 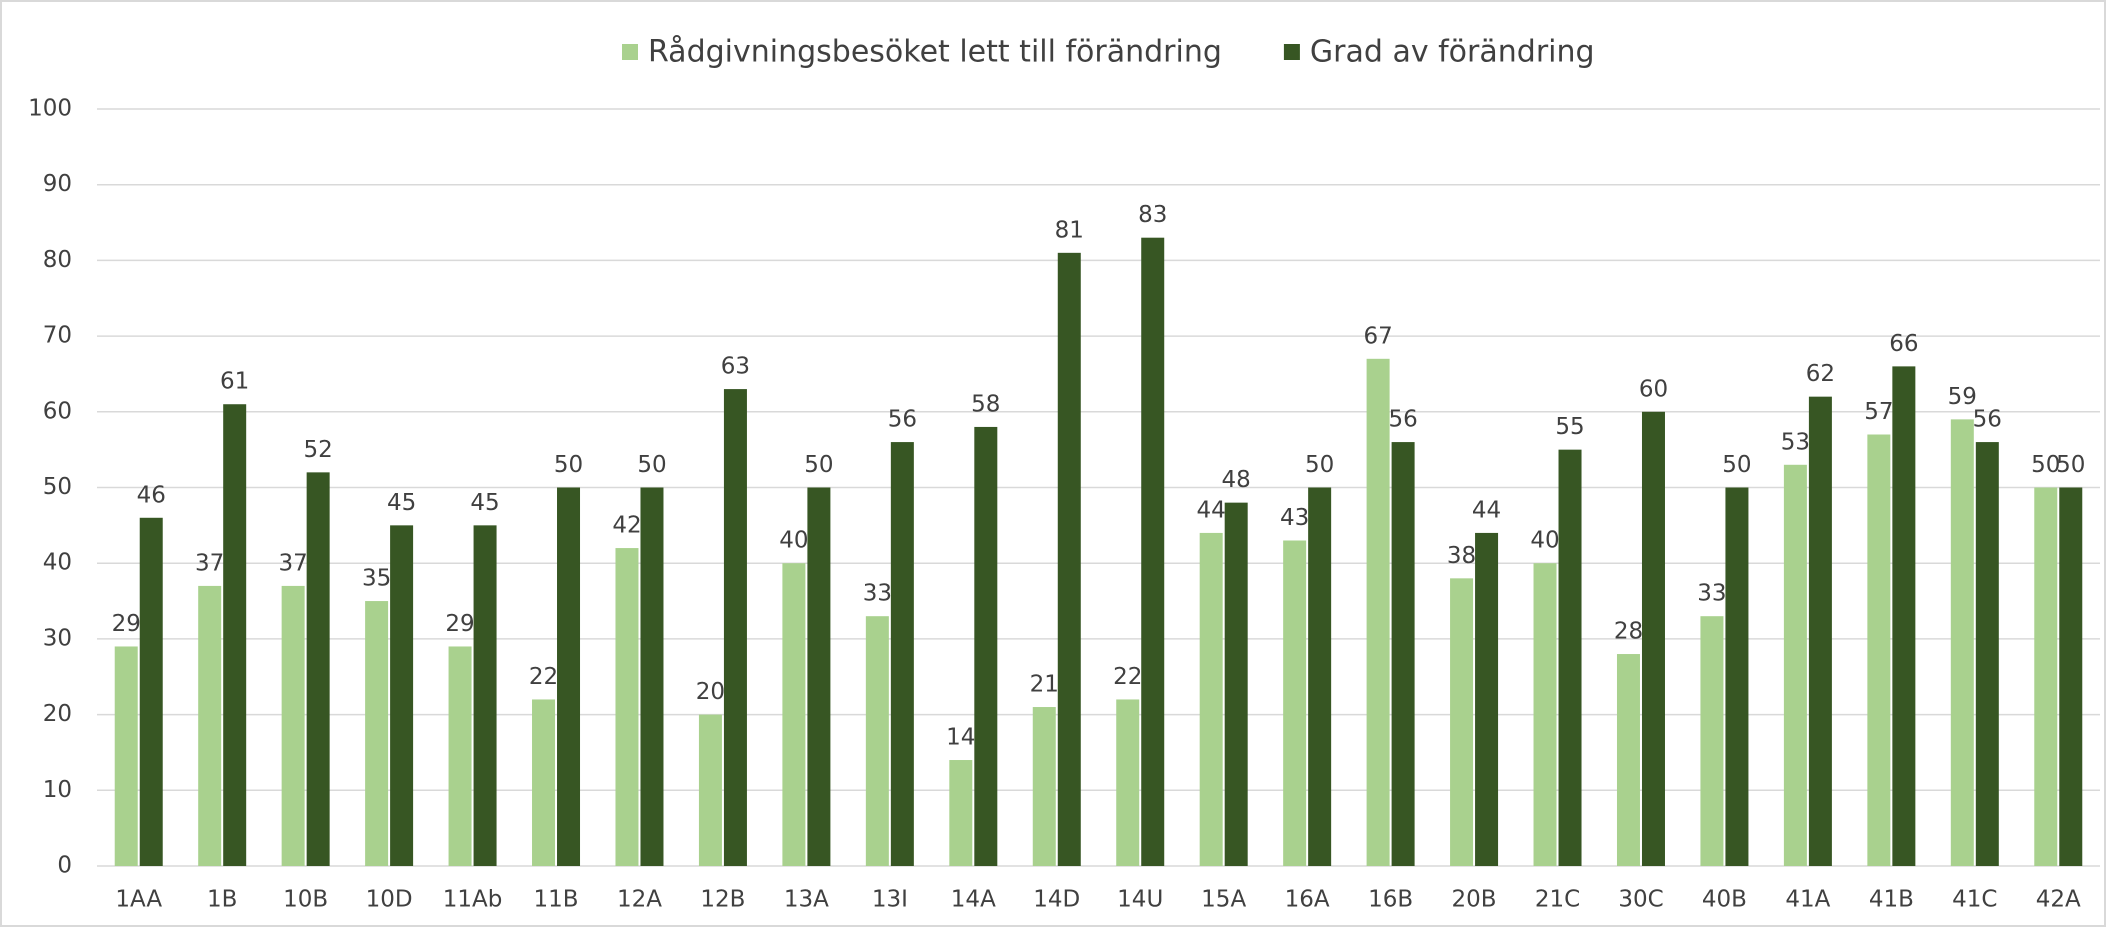 What do you see at coordinates (555, 900) in the screenshot?
I see `x-tick-label: 11B` at bounding box center [555, 900].